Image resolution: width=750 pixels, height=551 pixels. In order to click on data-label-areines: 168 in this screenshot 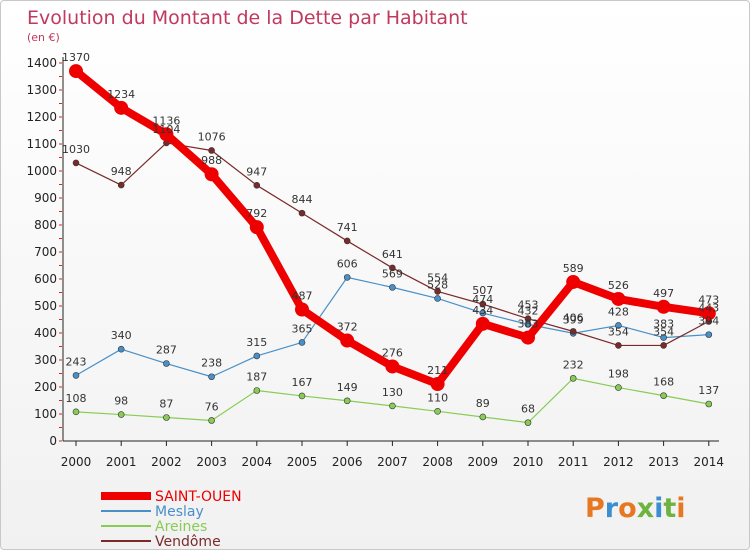, I will do `click(663, 382)`.